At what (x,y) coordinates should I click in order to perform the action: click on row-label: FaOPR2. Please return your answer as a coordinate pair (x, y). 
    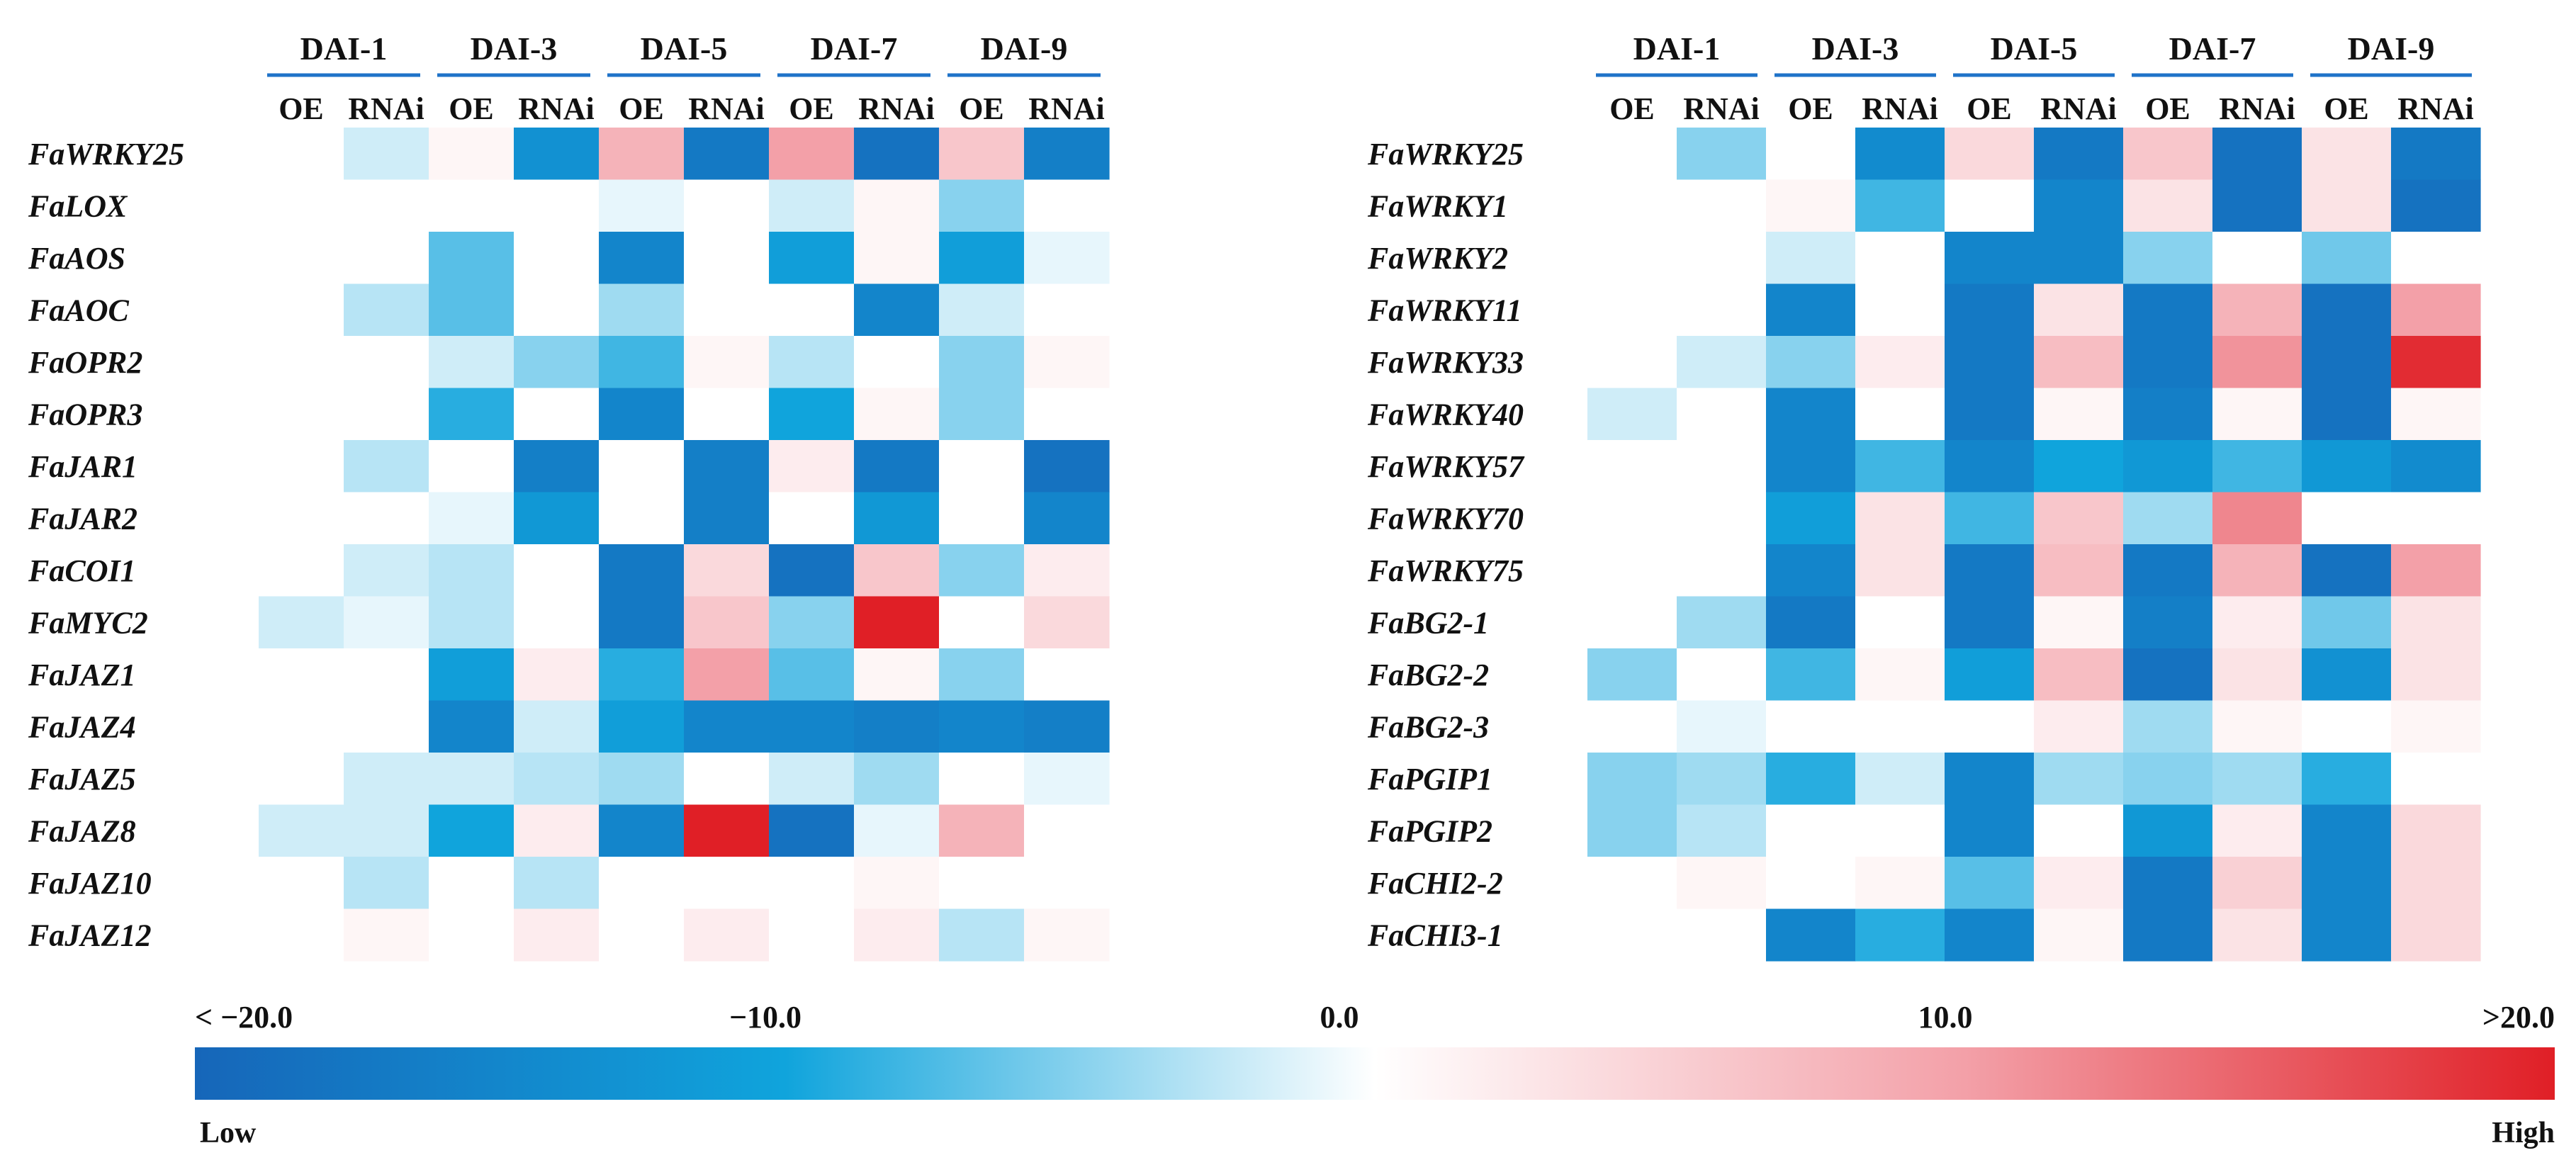
    Looking at the image, I should click on (85, 362).